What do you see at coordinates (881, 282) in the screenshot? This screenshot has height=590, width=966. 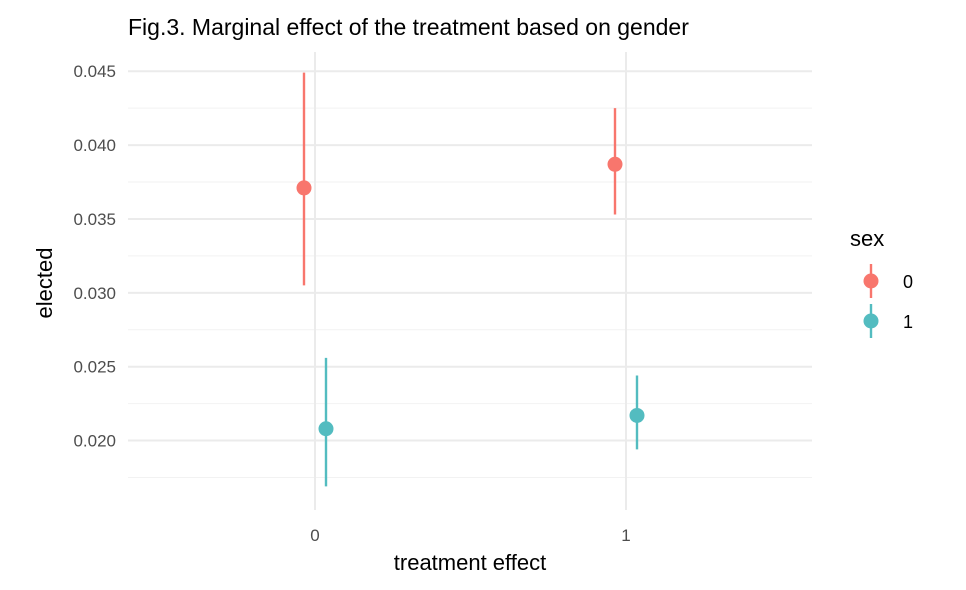 I see `legend: sex 0 1` at bounding box center [881, 282].